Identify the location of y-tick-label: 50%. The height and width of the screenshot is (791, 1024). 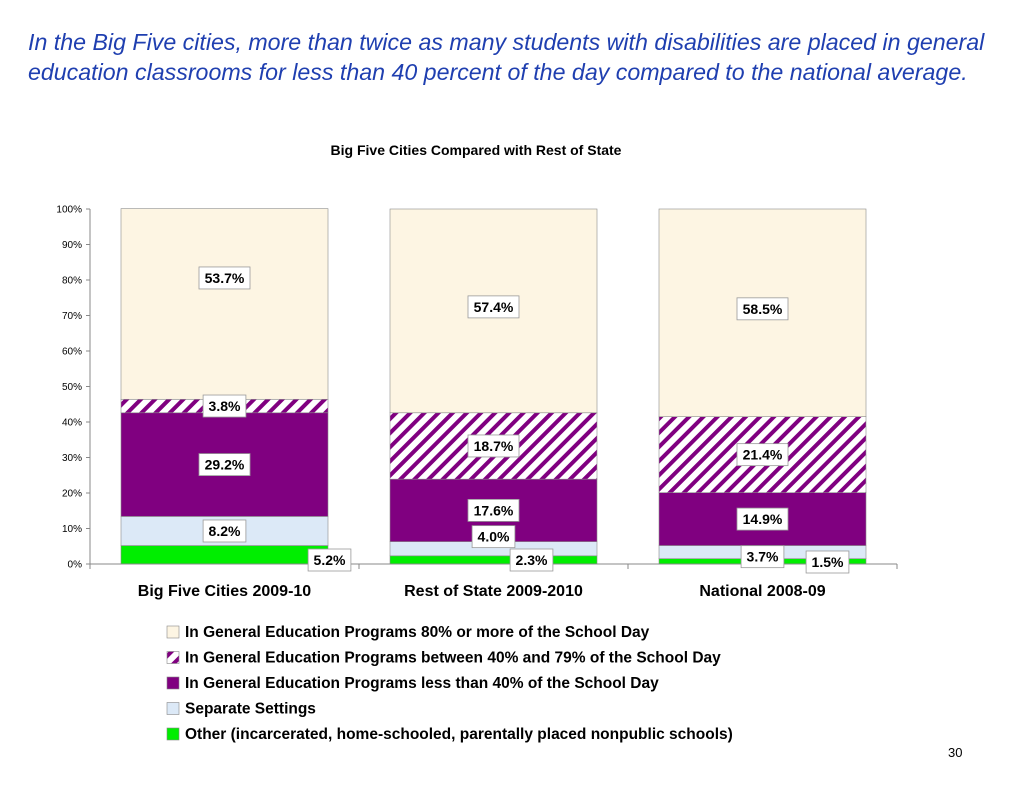
(72, 387).